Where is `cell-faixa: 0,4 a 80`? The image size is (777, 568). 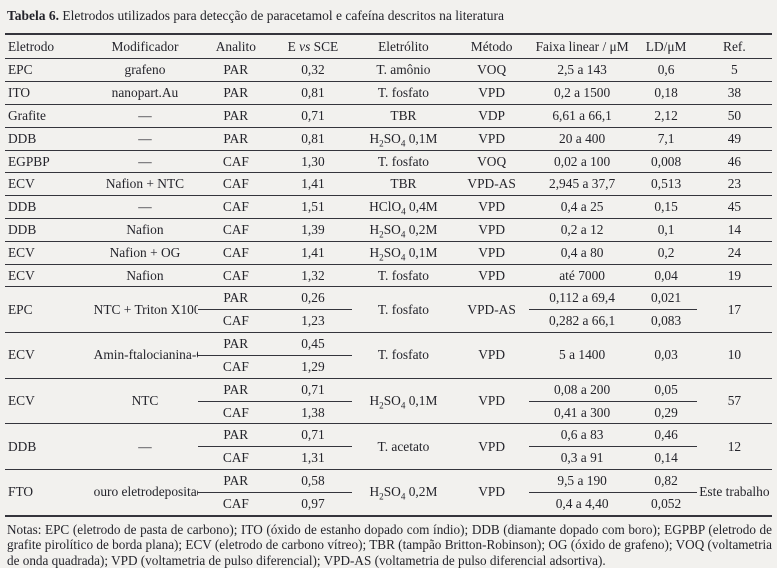 cell-faixa: 0,4 a 80 is located at coordinates (582, 252).